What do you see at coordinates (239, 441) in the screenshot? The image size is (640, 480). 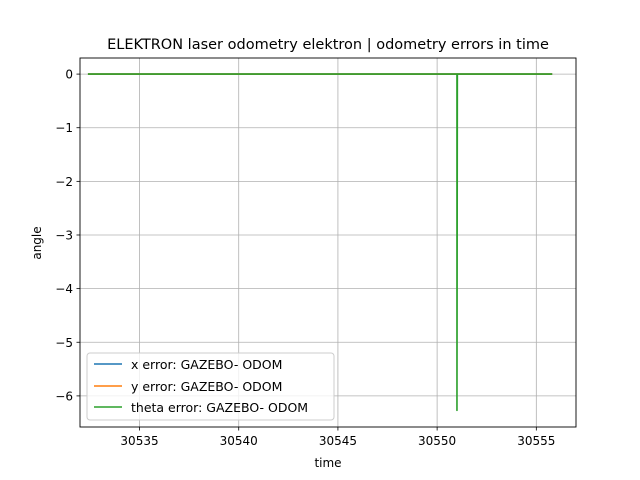 I see `x-tick-label: 30540` at bounding box center [239, 441].